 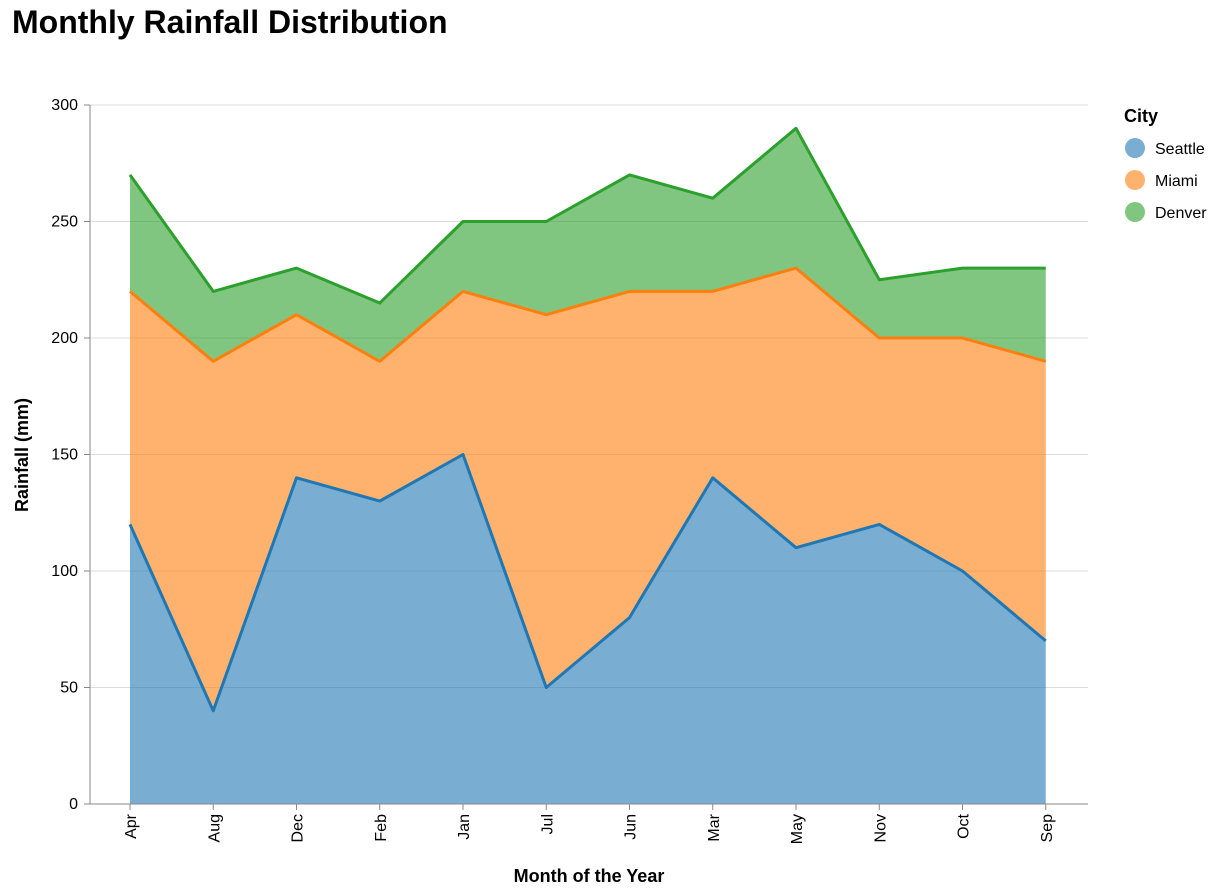 I want to click on y-tick-label: 200, so click(x=64, y=338).